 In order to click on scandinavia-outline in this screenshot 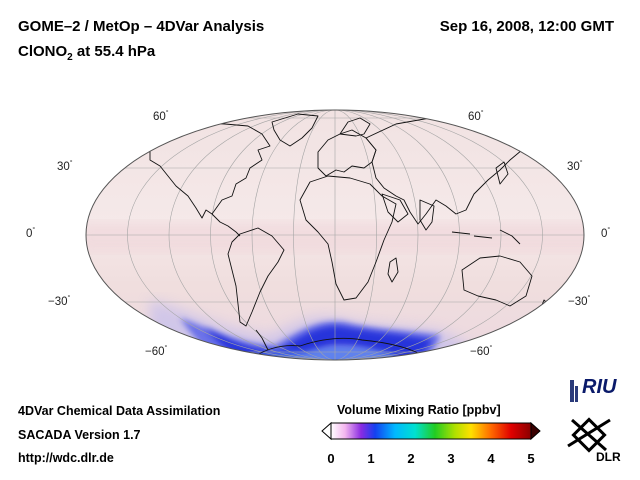, I will do `click(355, 127)`.